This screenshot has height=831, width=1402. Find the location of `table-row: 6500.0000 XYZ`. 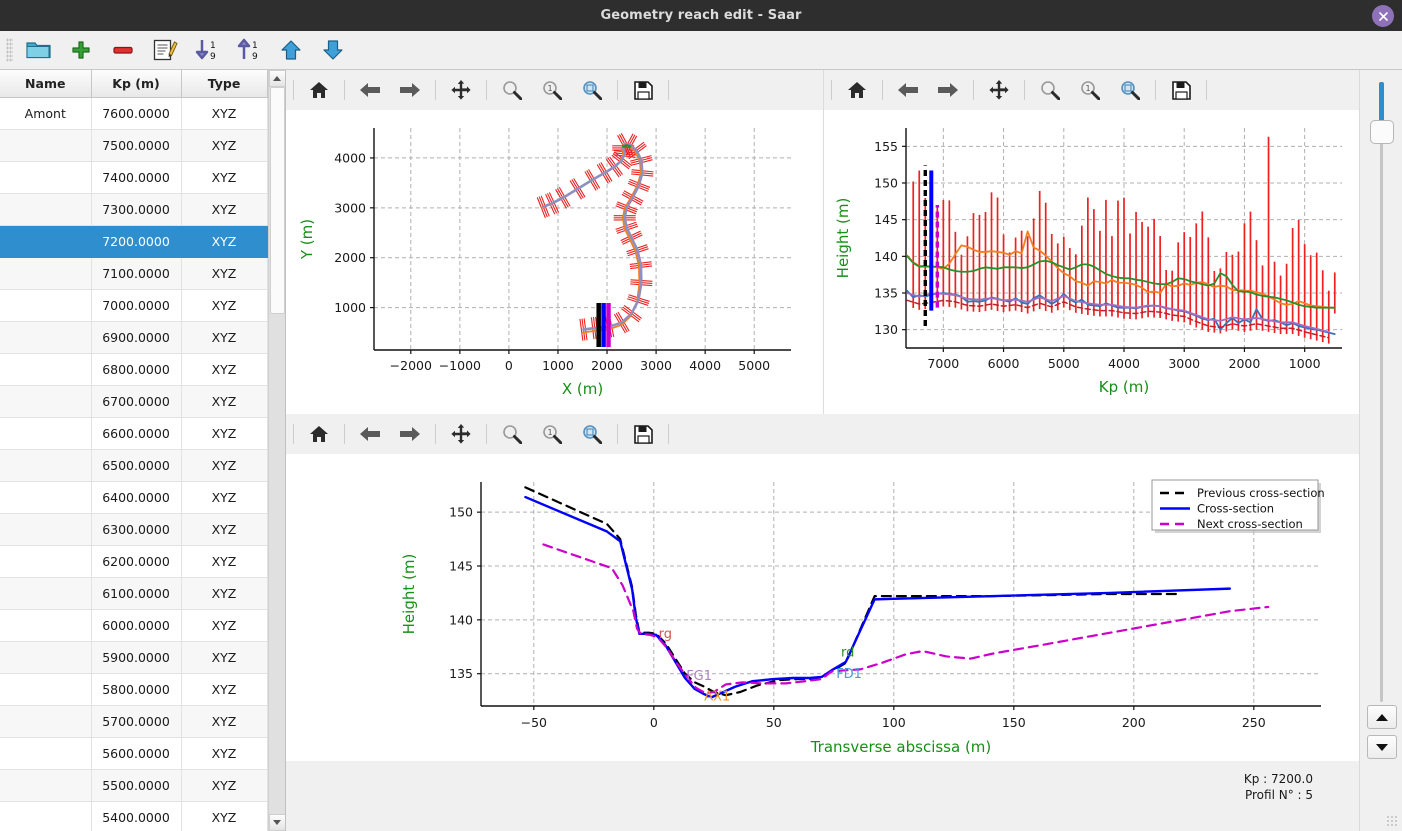

table-row: 6500.0000 XYZ is located at coordinates (134, 465).